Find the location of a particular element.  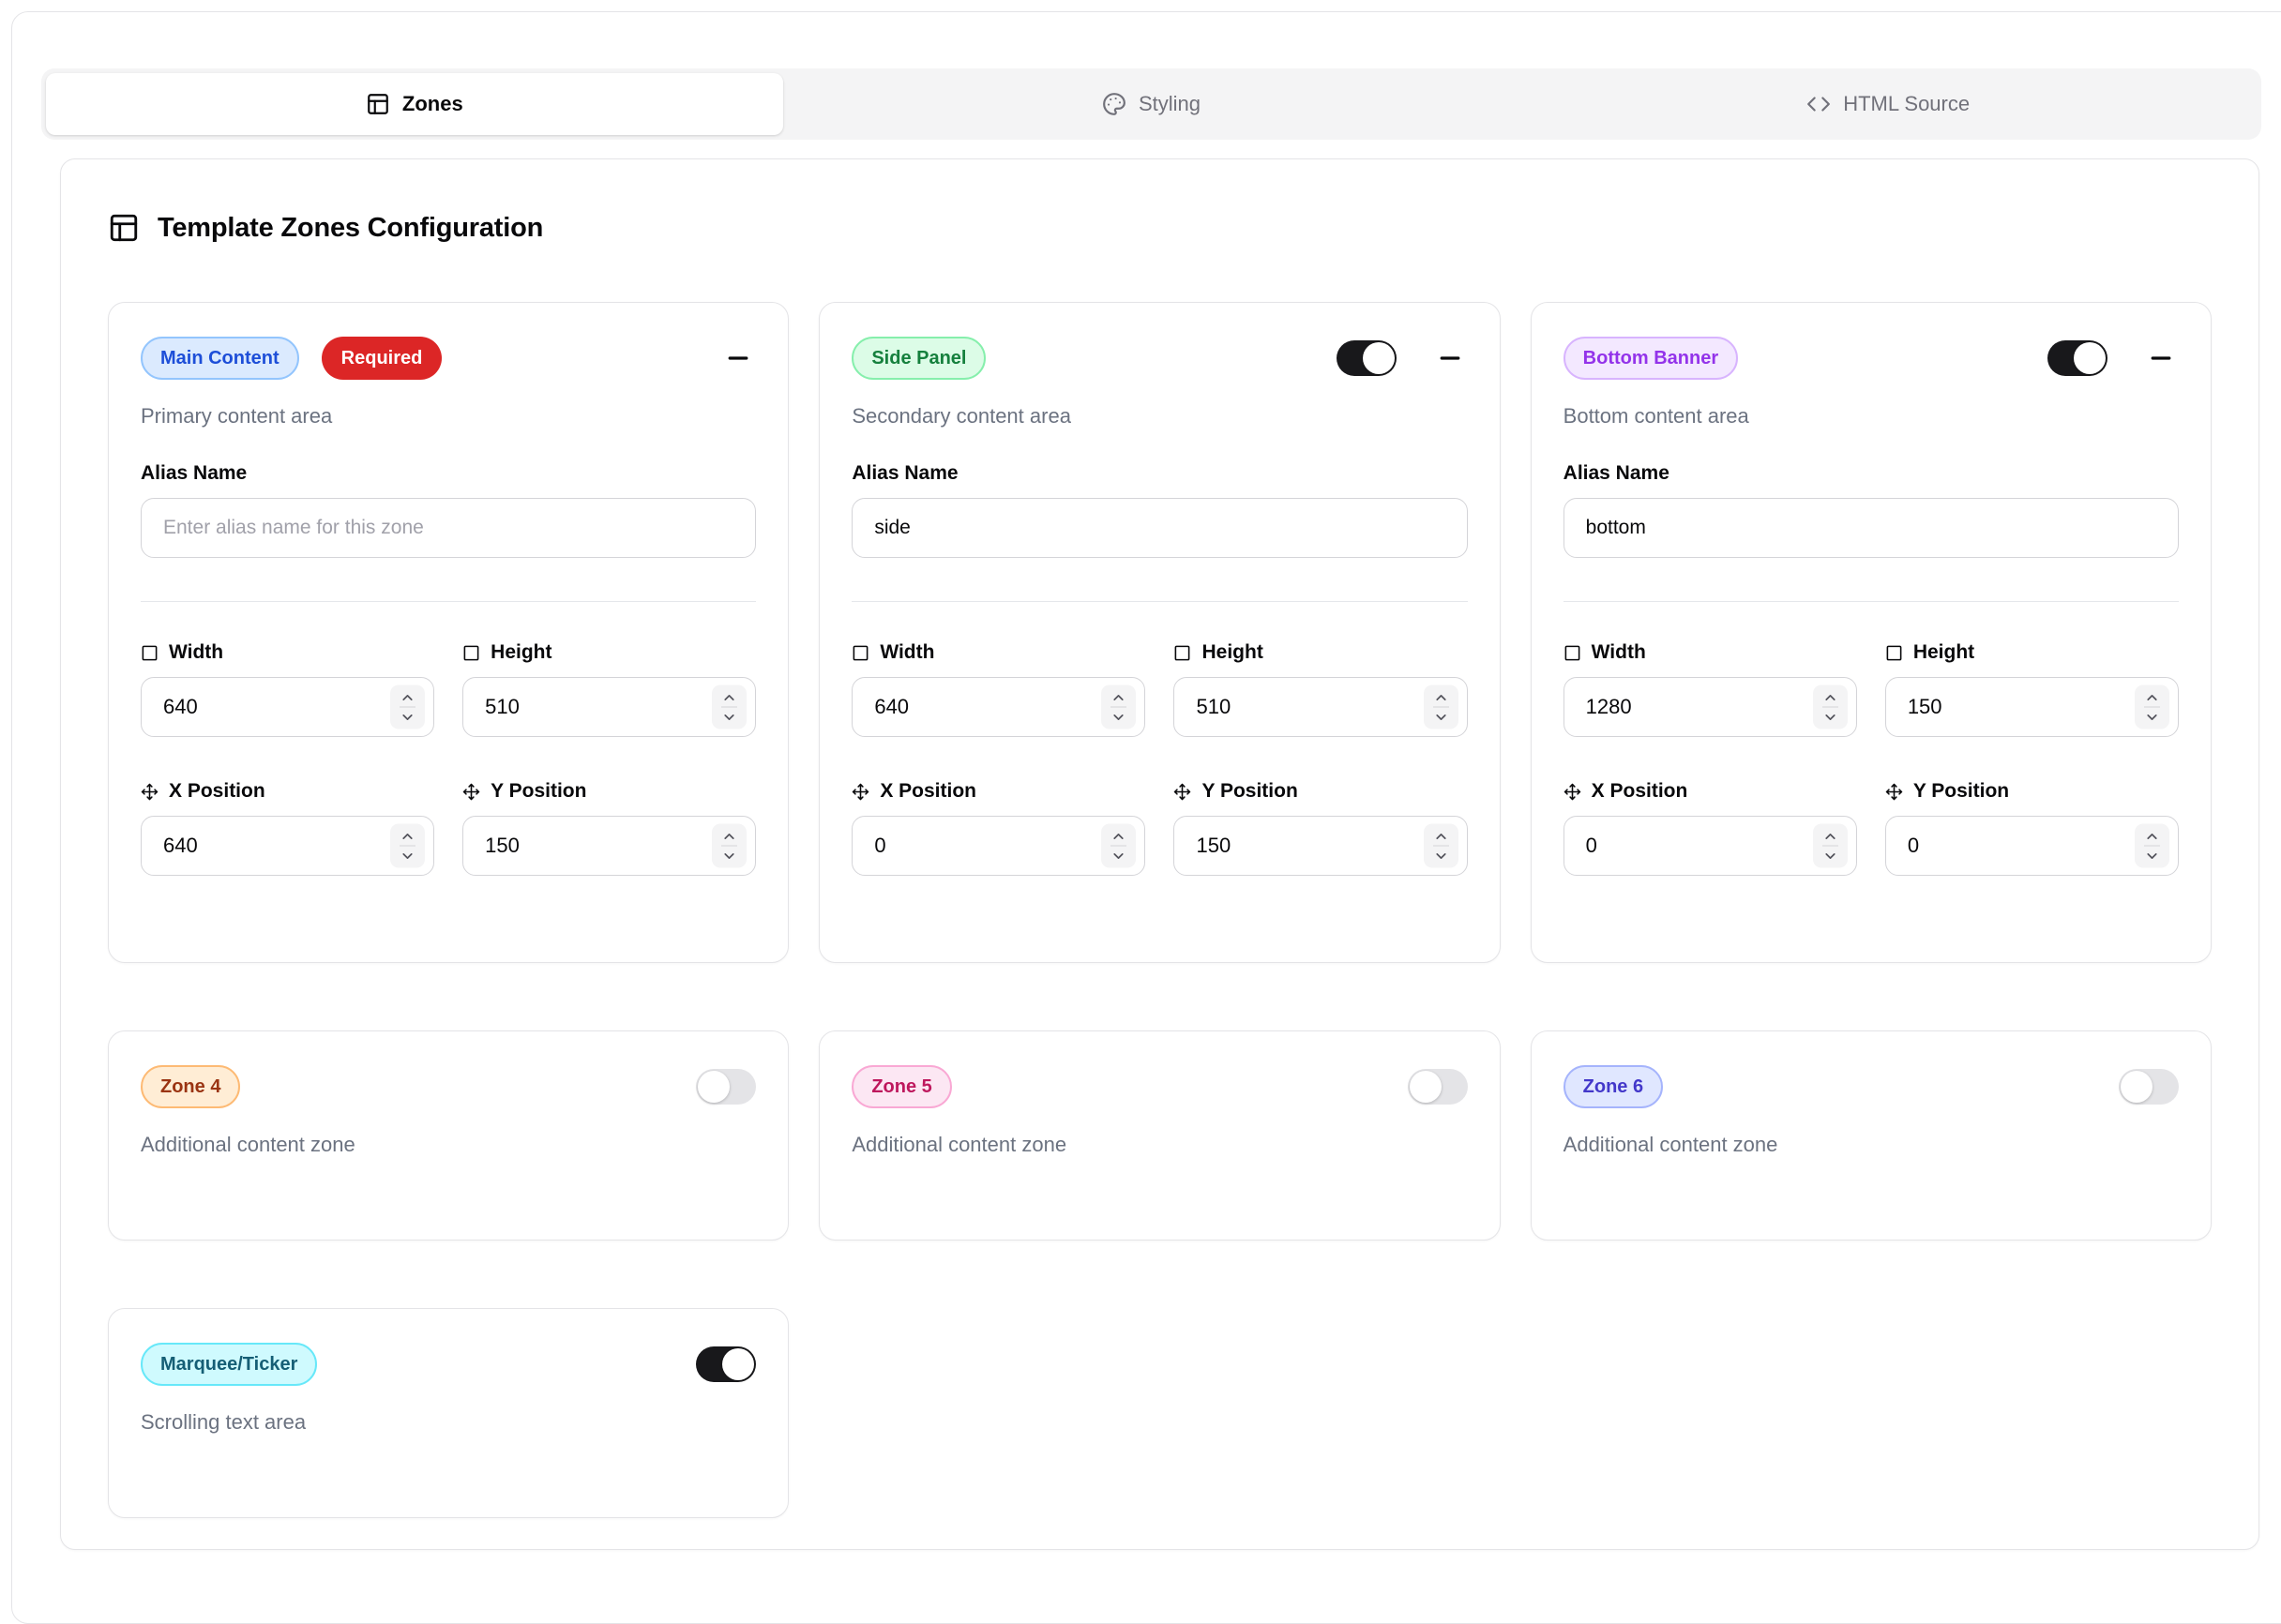

tab-zones-label: Zones is located at coordinates (432, 104).